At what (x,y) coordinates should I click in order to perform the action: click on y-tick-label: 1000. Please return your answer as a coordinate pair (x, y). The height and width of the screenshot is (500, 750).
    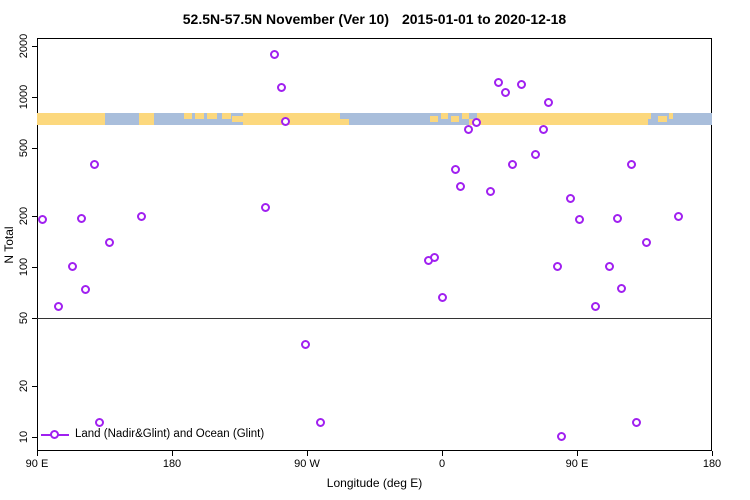
    Looking at the image, I should click on (24, 97).